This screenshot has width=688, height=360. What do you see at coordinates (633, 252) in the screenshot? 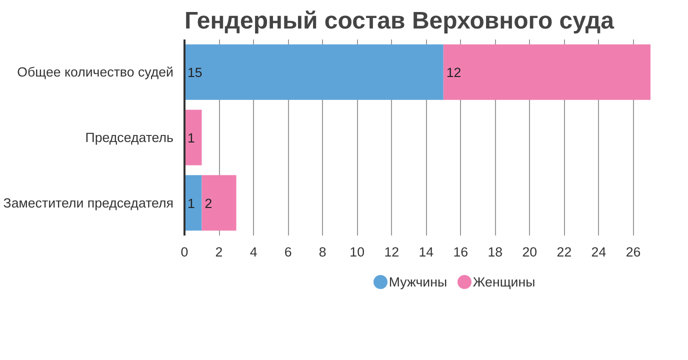
I see `x-tick-label: 26` at bounding box center [633, 252].